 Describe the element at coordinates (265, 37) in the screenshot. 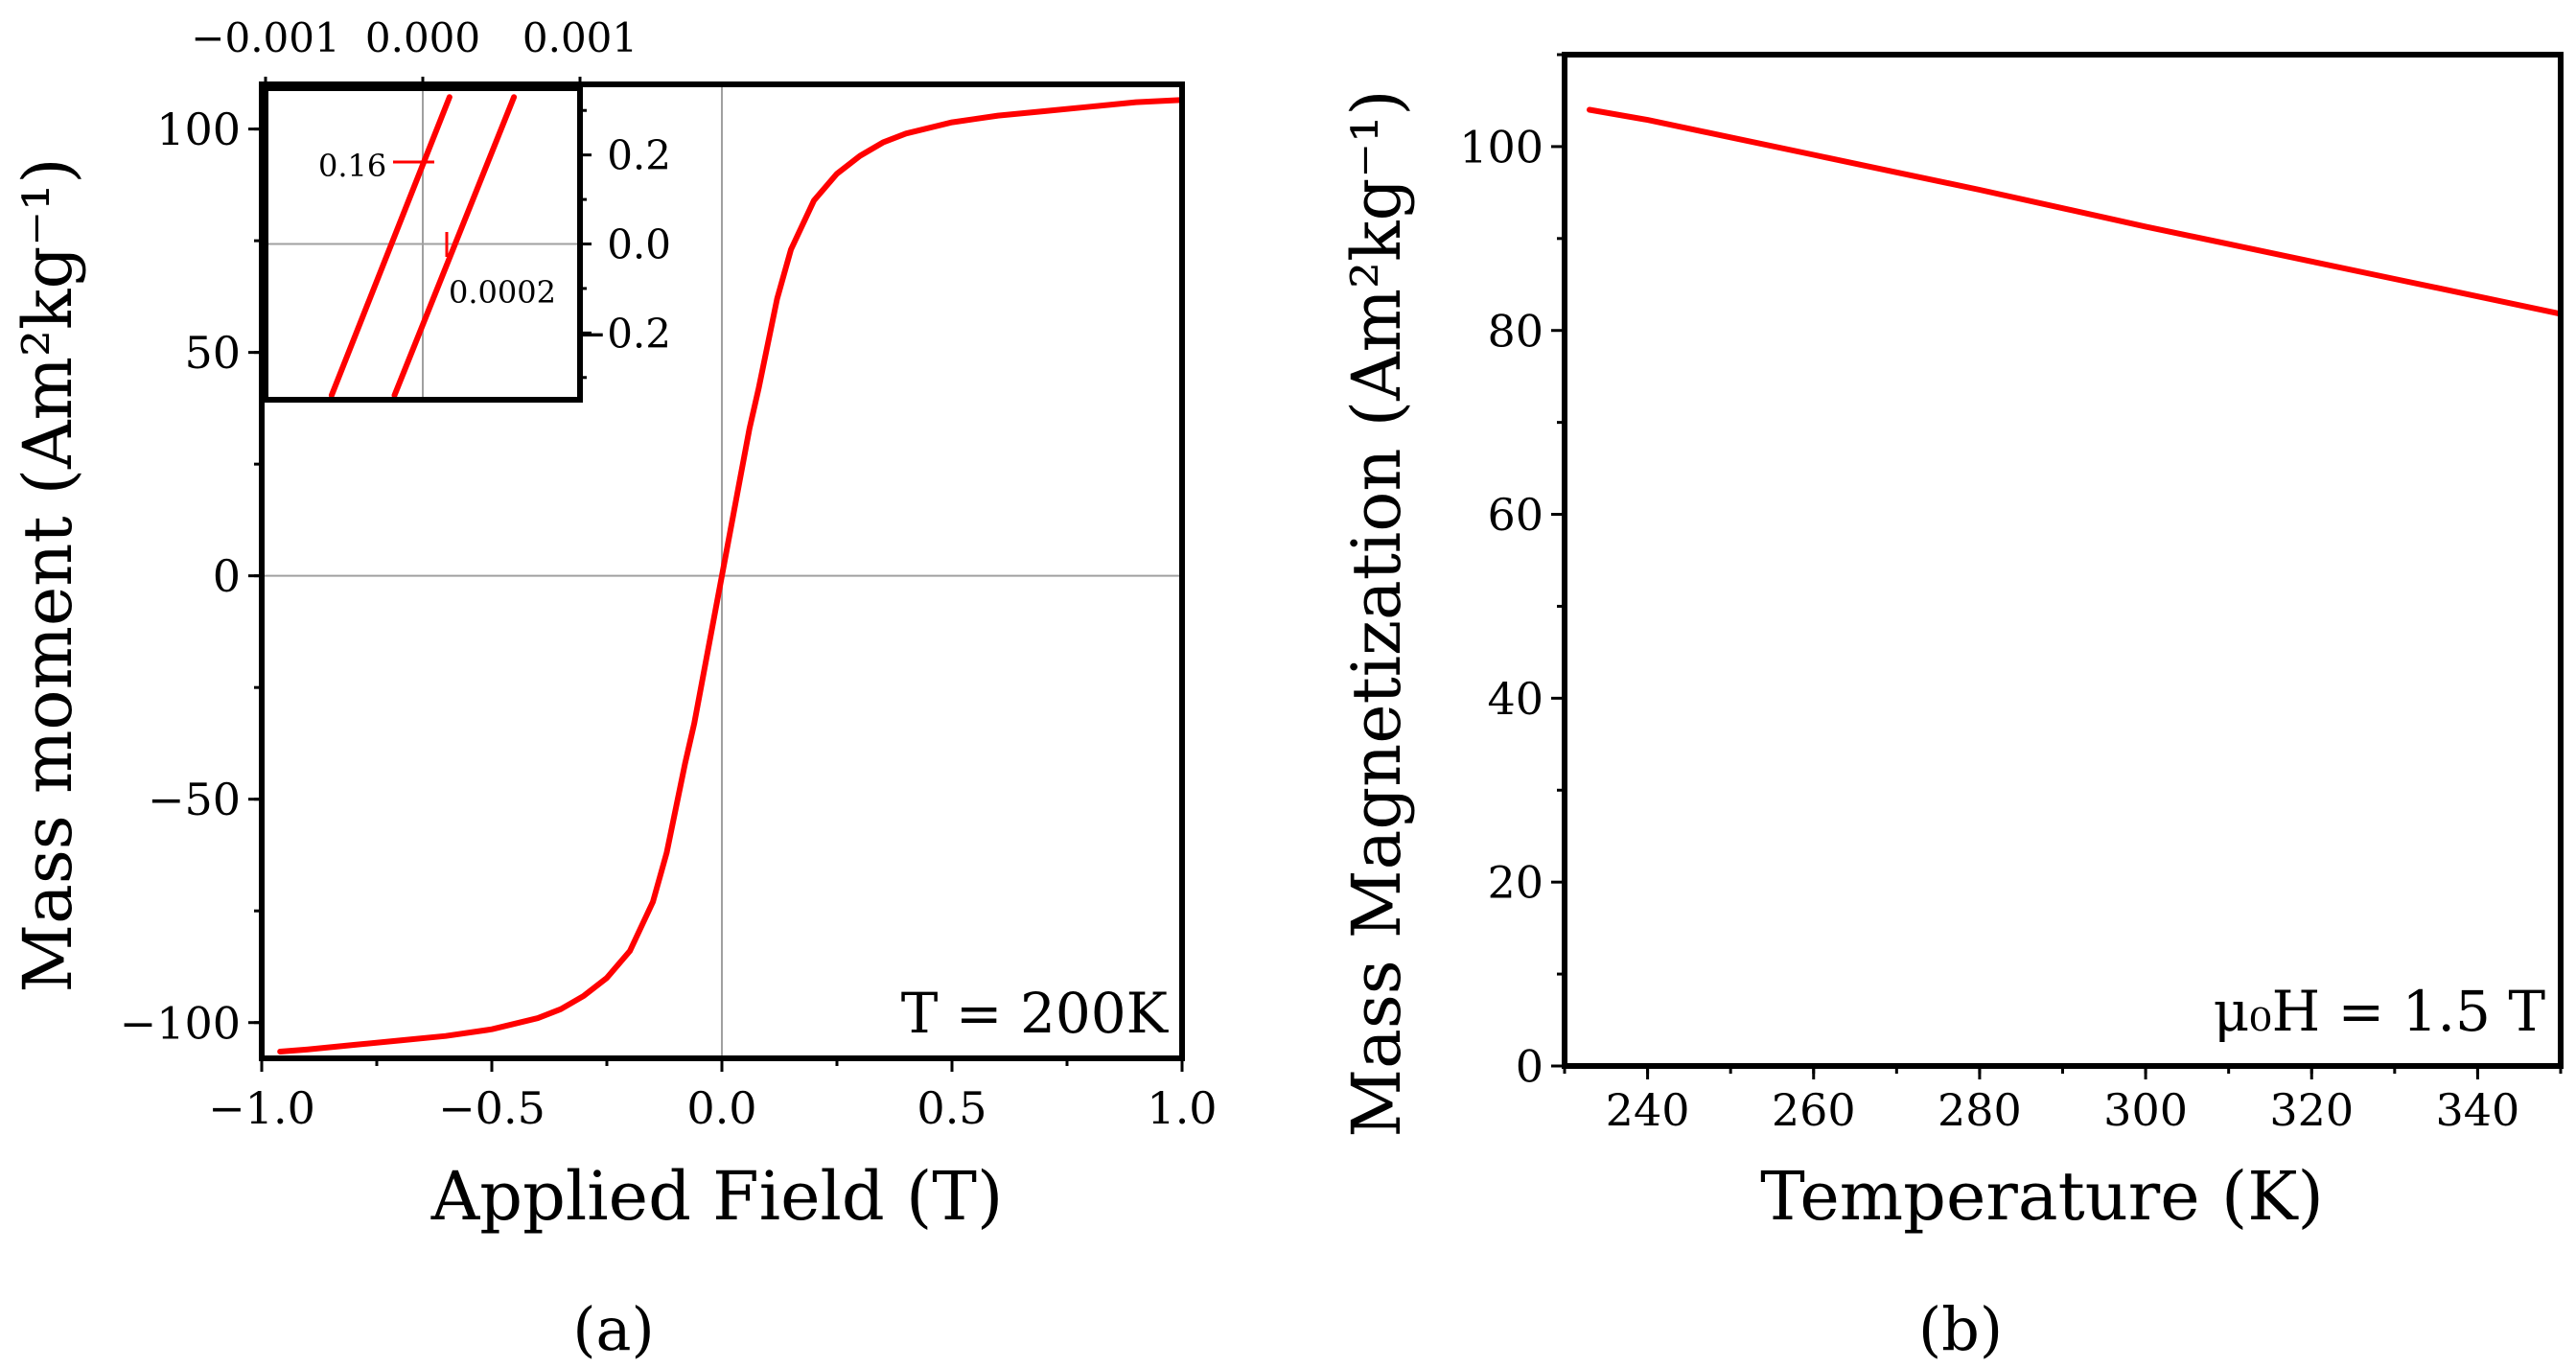

I see `inset-x-tick-label: −0.001` at that location.